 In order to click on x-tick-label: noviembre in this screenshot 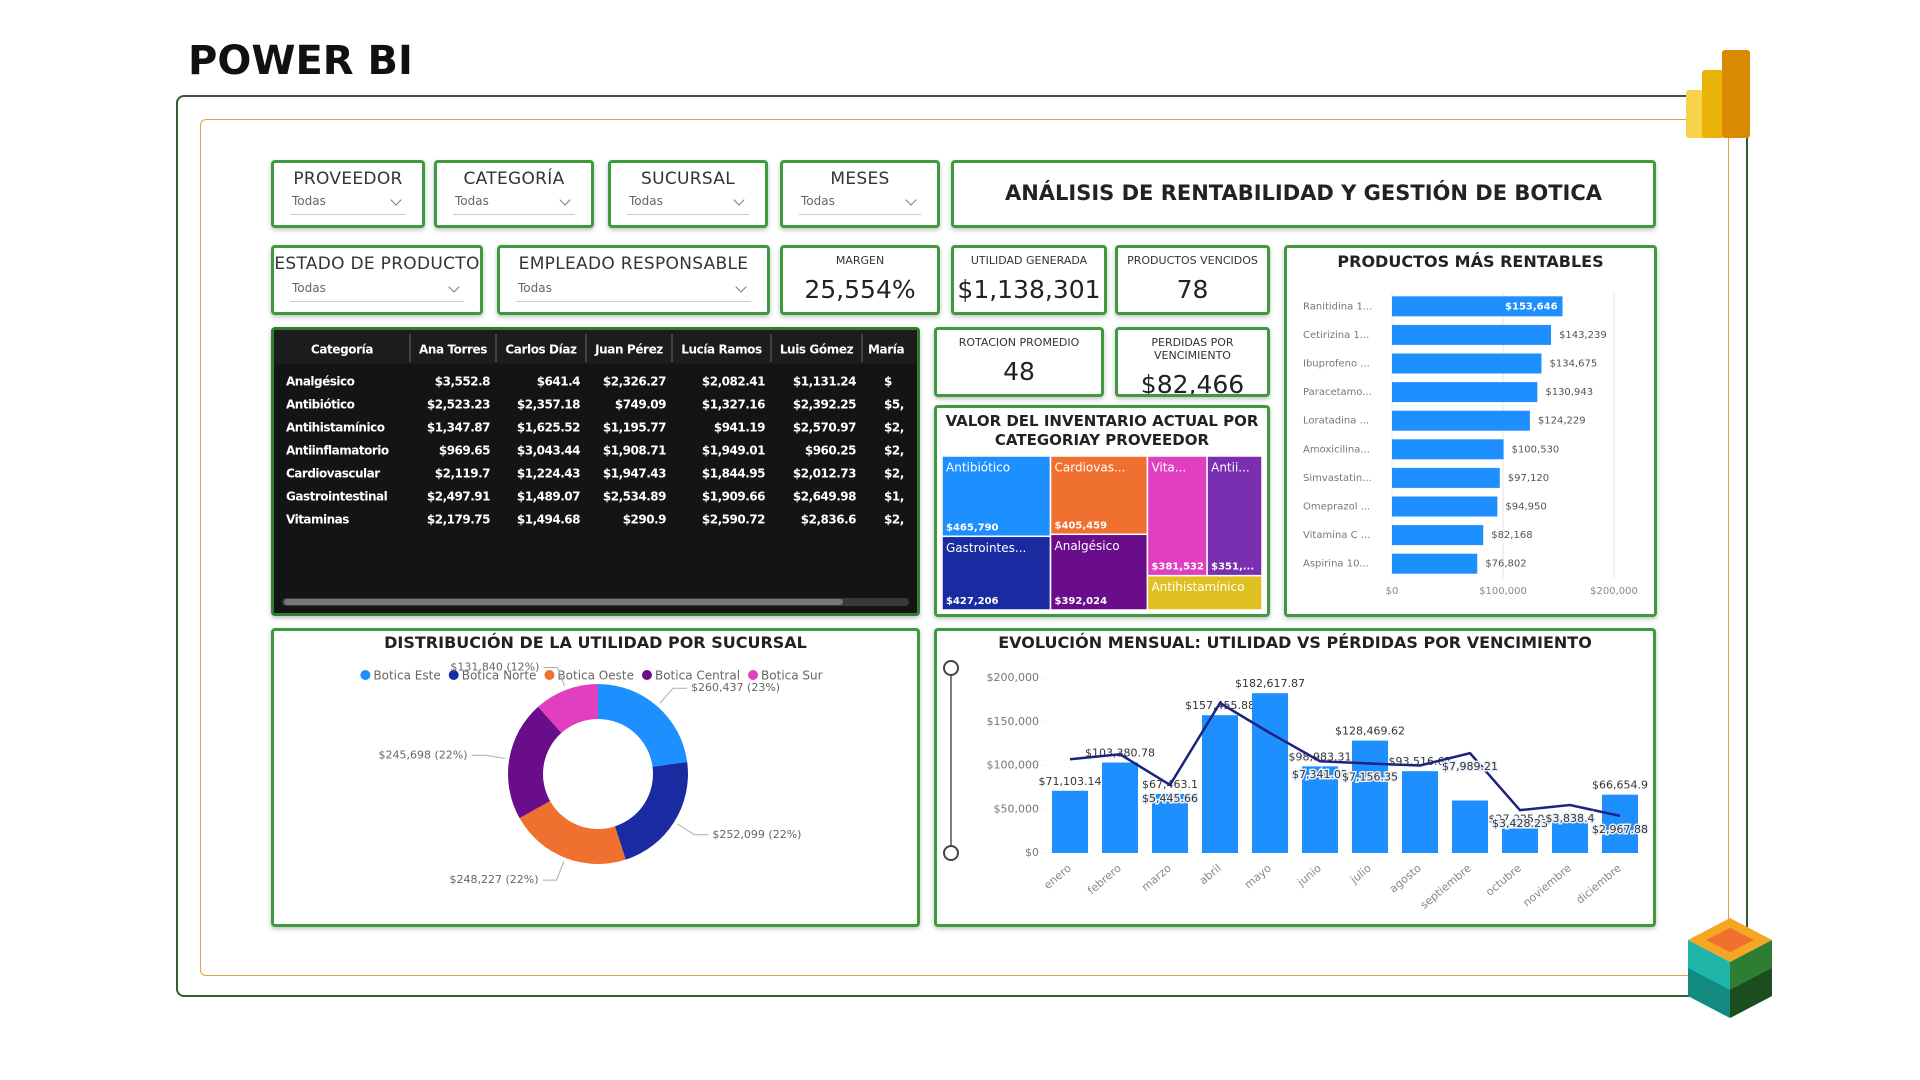, I will do `click(1547, 885)`.